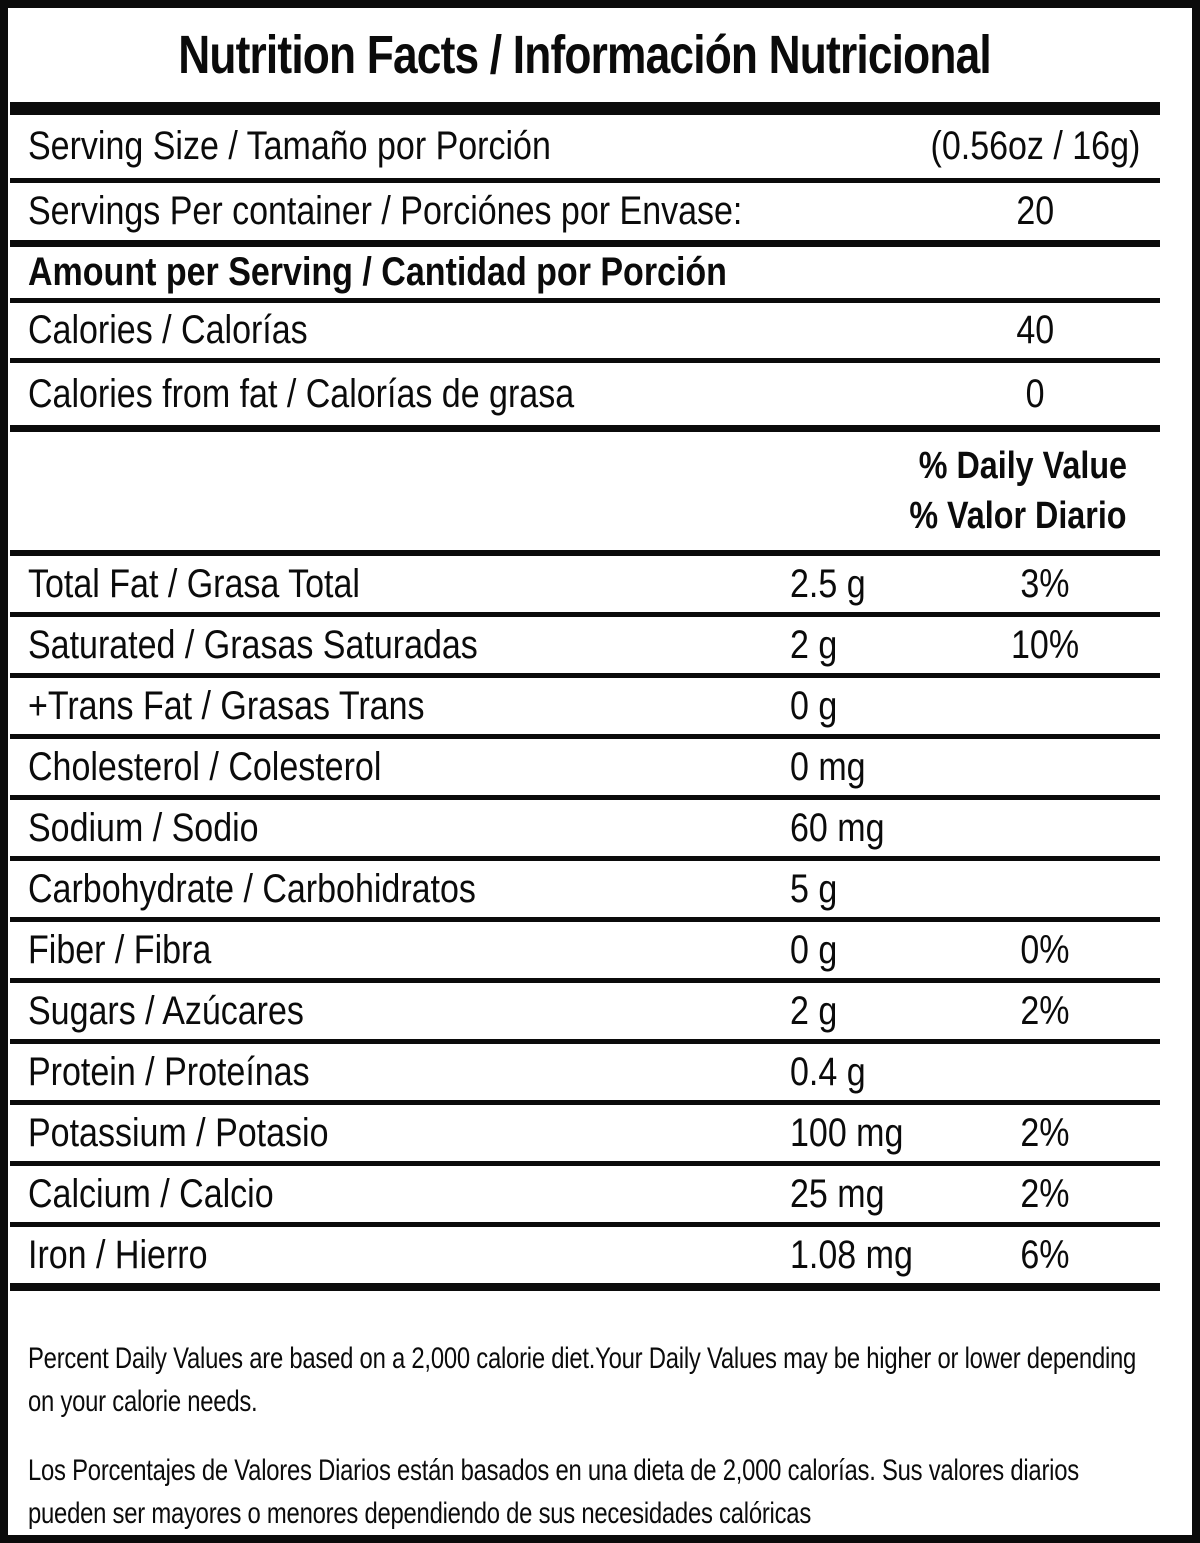  Describe the element at coordinates (585, 397) in the screenshot. I see `calories-from-fat-row: Calories from fat / Calorías de grasa 0` at that location.